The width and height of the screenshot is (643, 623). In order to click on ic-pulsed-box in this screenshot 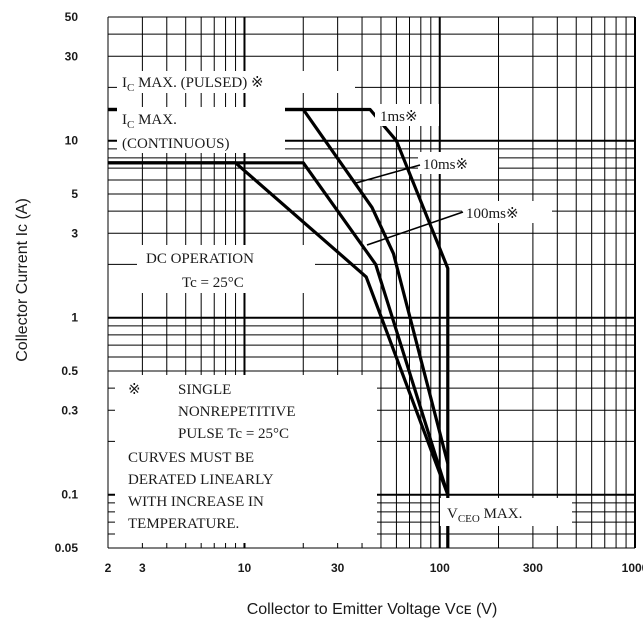, I will do `click(236, 82)`.